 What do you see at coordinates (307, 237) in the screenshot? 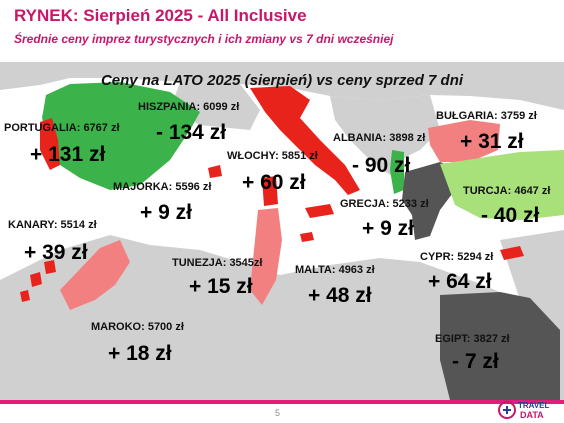
I see `region-malta` at bounding box center [307, 237].